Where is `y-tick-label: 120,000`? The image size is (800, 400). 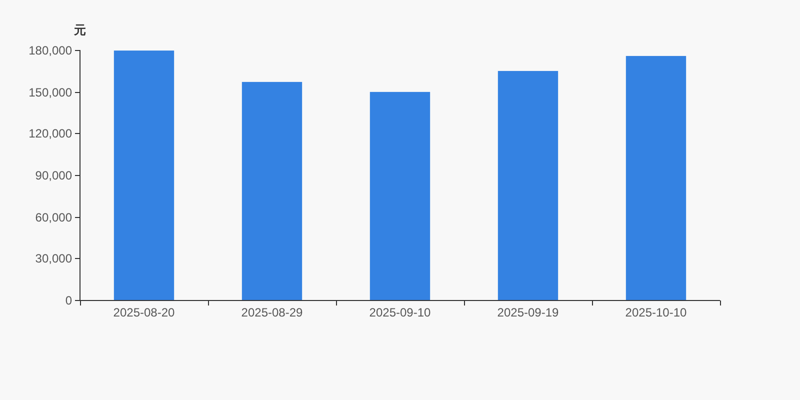 y-tick-label: 120,000 is located at coordinates (50, 133).